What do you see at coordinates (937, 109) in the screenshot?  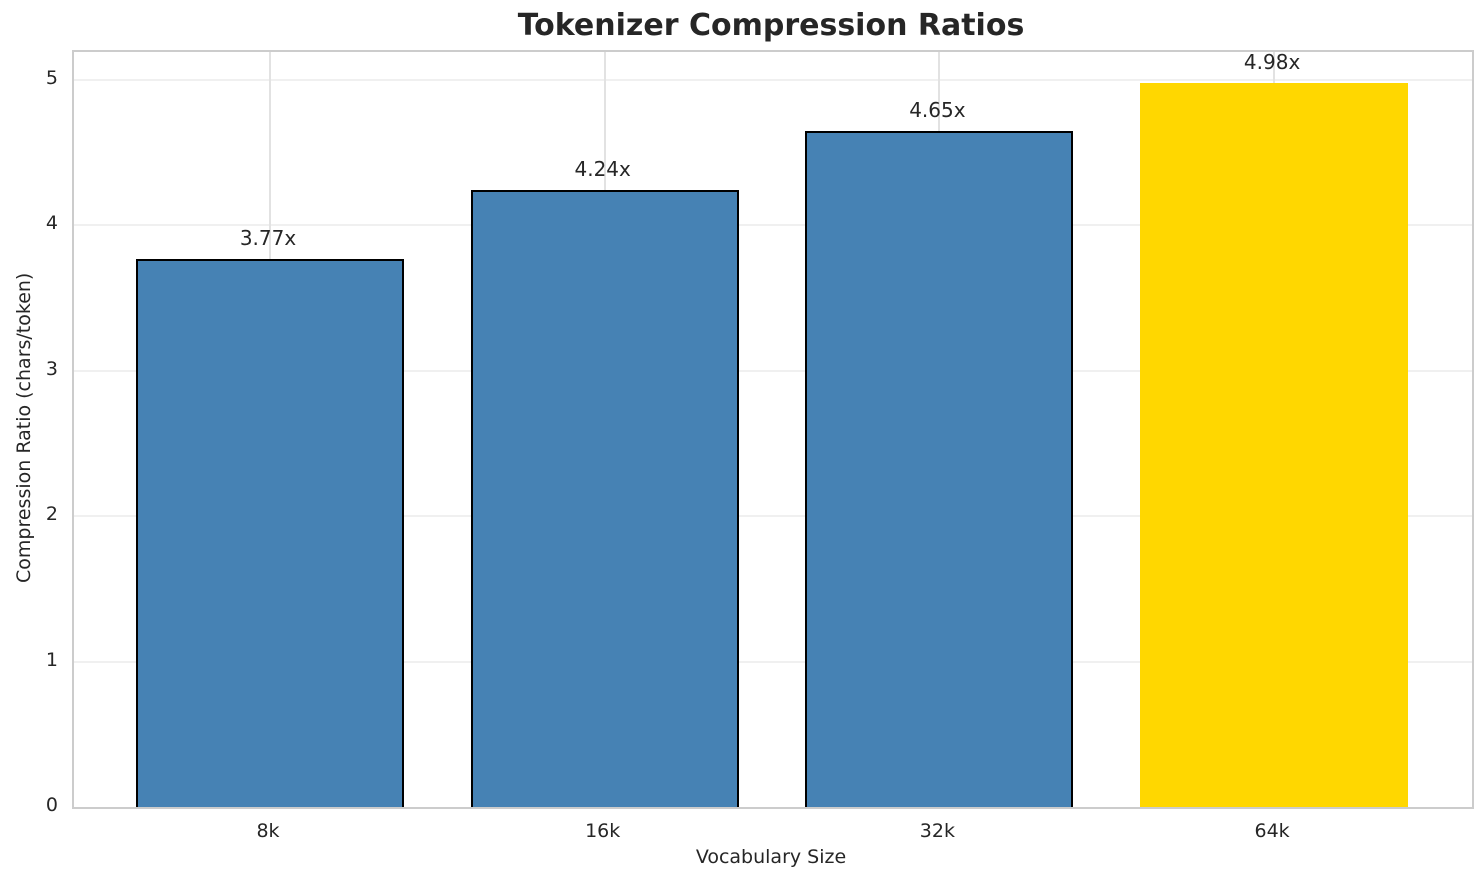 I see `bar-value-label: 4.65x` at bounding box center [937, 109].